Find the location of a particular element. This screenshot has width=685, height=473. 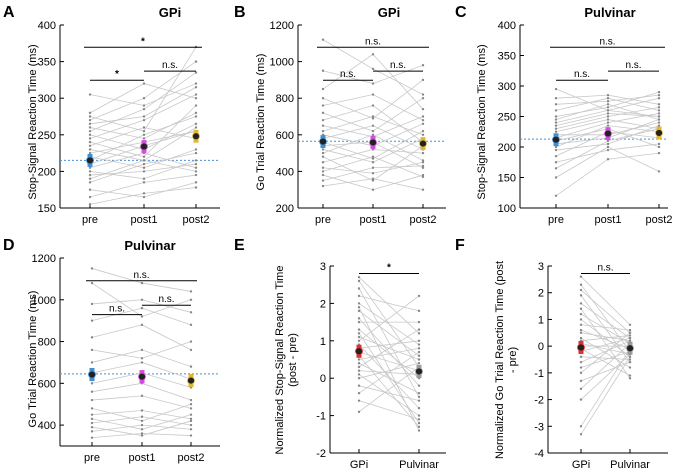

plot-area-f: -4 -3 -2 -1 0 1 2 3 GPi Pulvinar n.s. is located at coordinates (601, 366).